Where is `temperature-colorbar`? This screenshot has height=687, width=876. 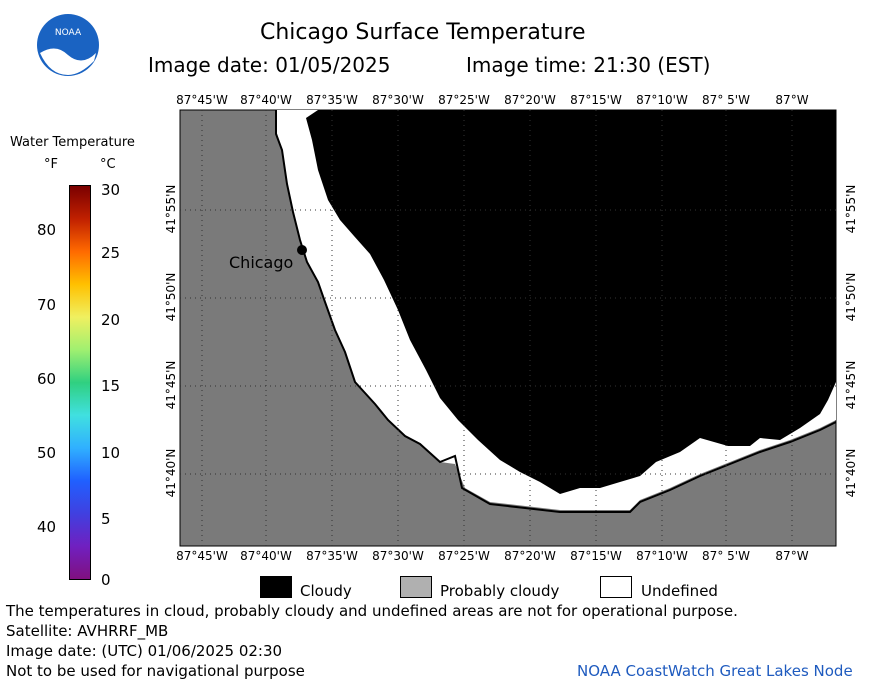
temperature-colorbar is located at coordinates (80, 382).